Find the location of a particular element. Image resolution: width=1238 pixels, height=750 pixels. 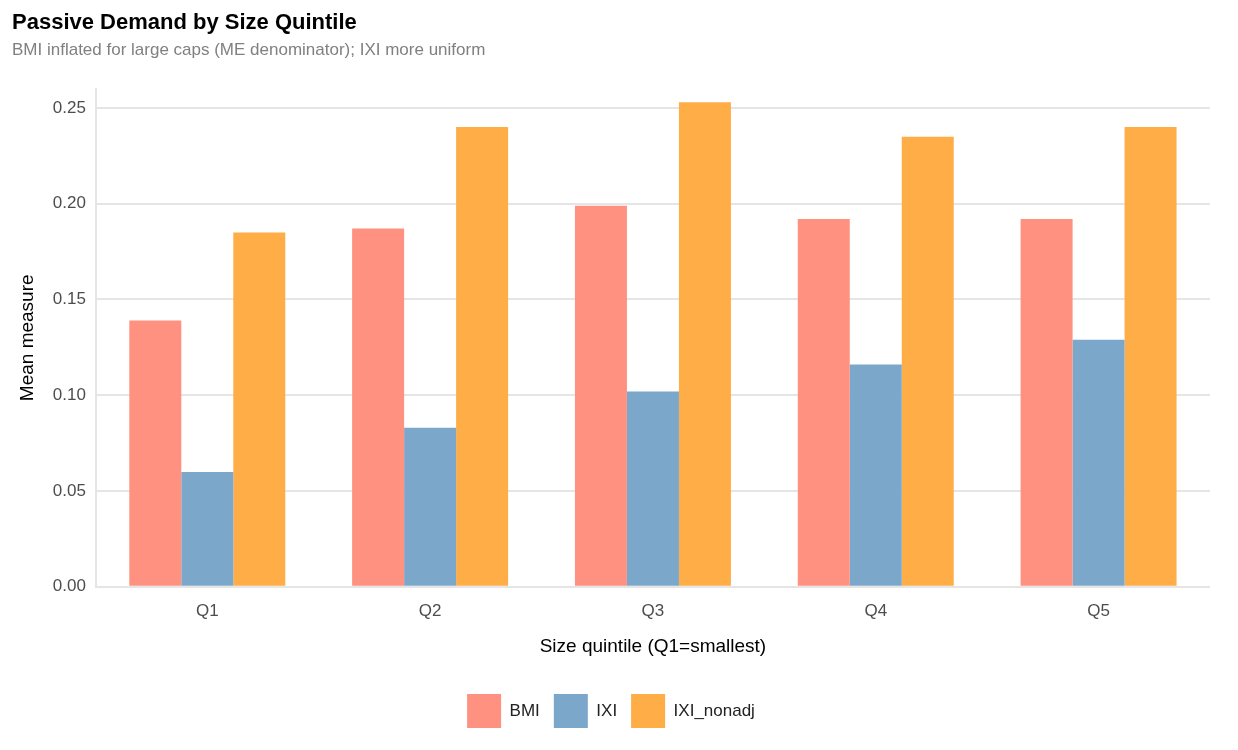

chart-title: Passive Demand by Size Quintile is located at coordinates (184, 22).